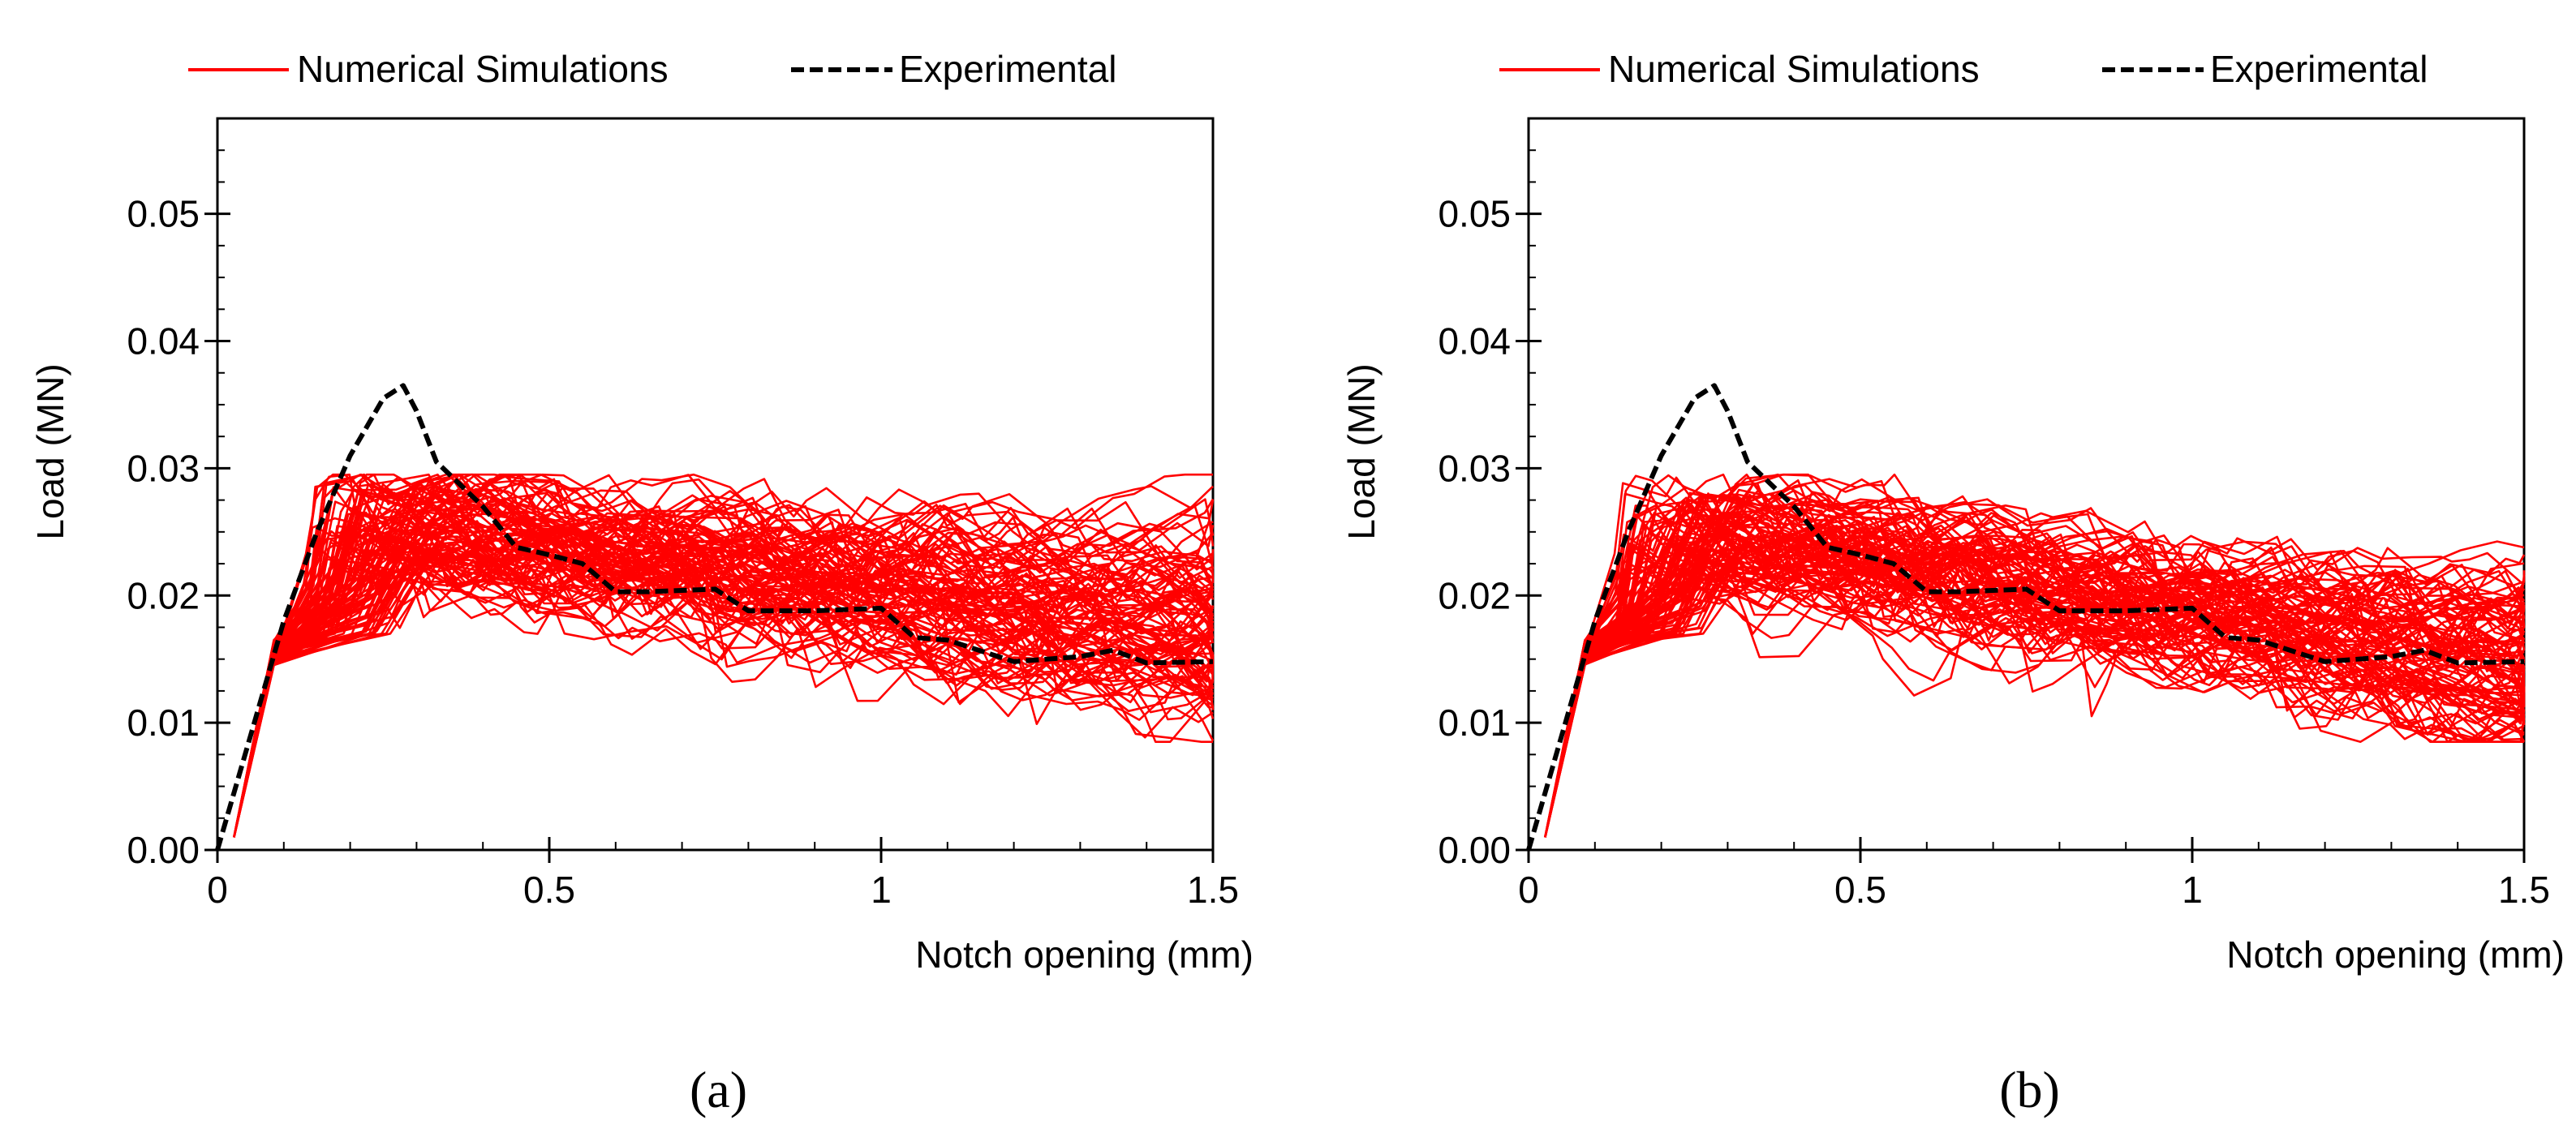 This screenshot has width=2576, height=1133. What do you see at coordinates (2030, 1089) in the screenshot?
I see `panel-label: (b)` at bounding box center [2030, 1089].